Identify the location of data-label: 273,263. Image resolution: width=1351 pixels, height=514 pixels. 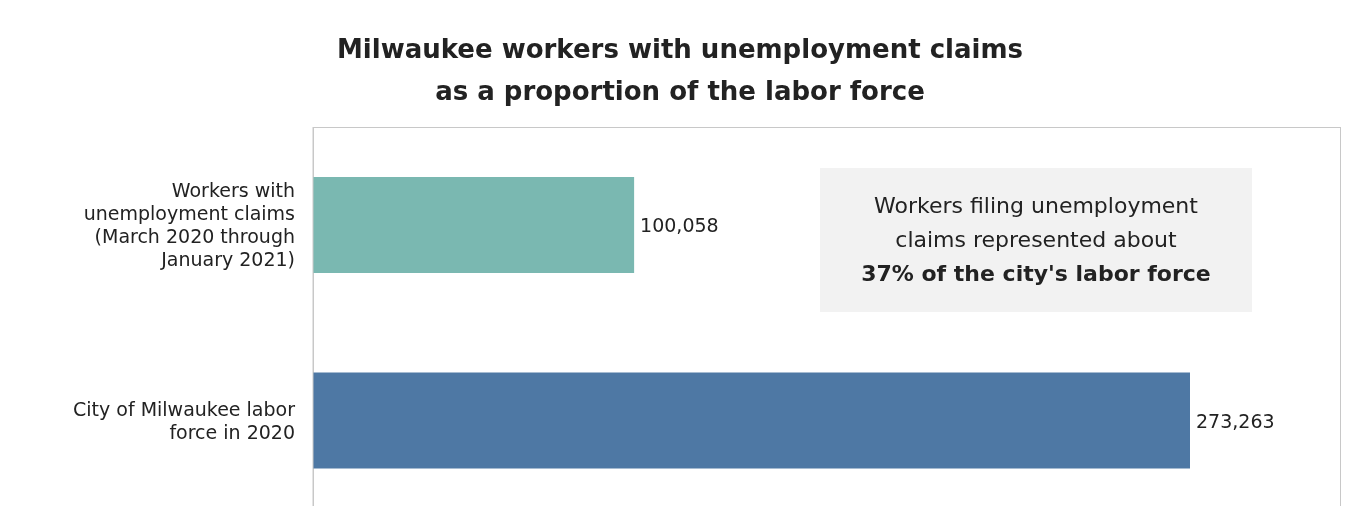
(1235, 420).